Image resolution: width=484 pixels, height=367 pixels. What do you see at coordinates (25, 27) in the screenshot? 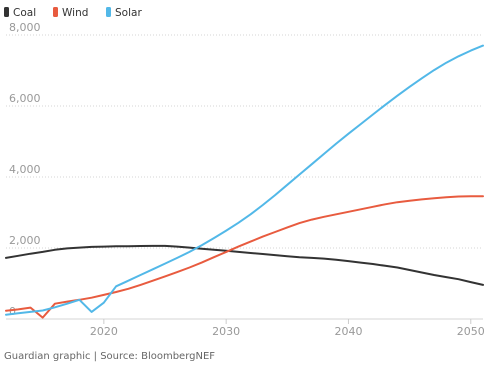
I see `y-tick-label-8000: 8,000` at bounding box center [25, 27].